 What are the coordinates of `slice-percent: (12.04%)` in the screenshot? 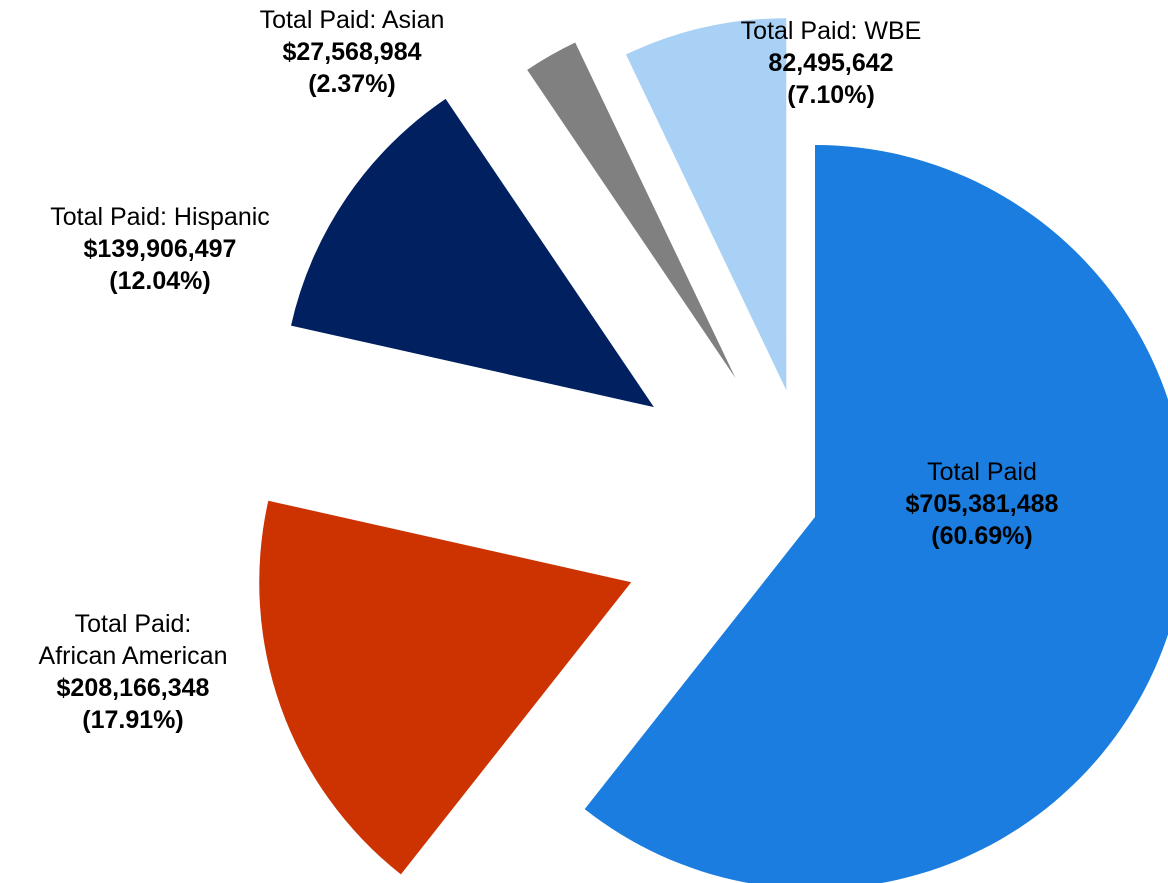 It's located at (160, 281).